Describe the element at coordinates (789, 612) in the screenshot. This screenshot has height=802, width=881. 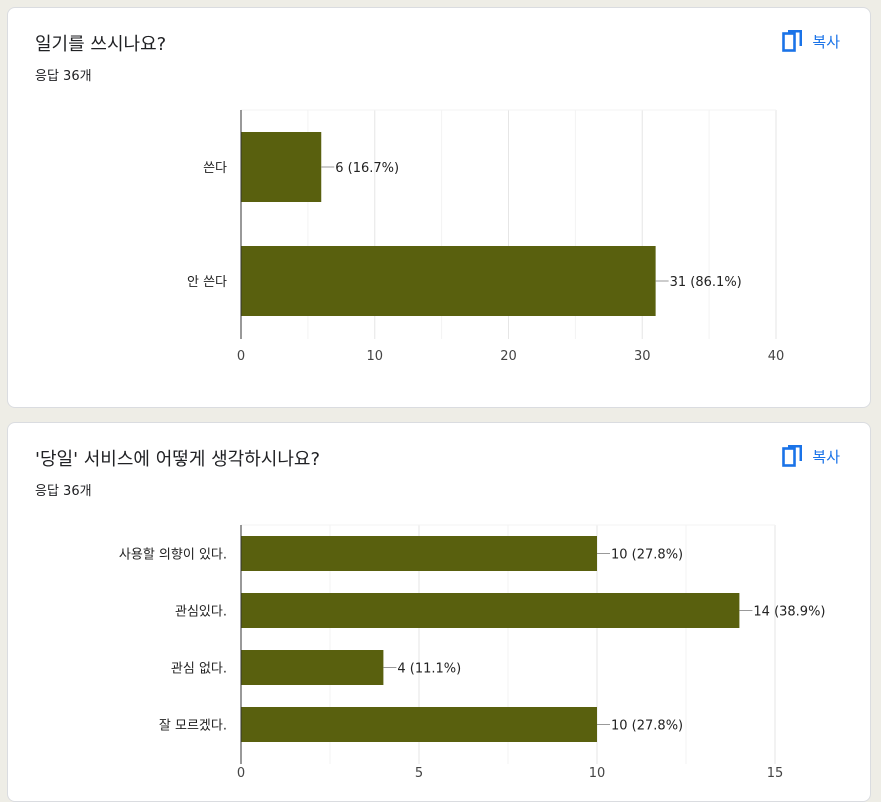
I see `data-label: 14 (38.9%)` at that location.